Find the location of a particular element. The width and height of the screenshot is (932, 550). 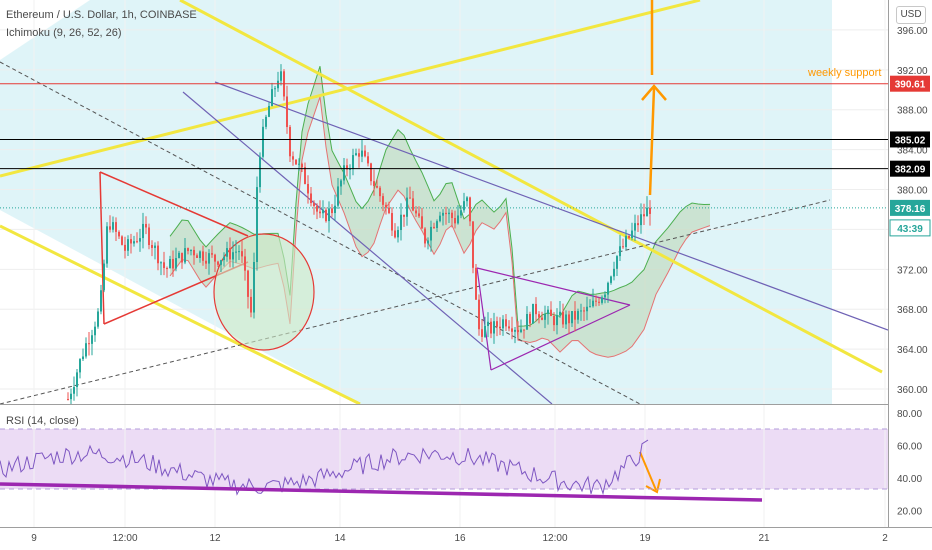

rsi-tick-label: 80.00 is located at coordinates (909, 414).